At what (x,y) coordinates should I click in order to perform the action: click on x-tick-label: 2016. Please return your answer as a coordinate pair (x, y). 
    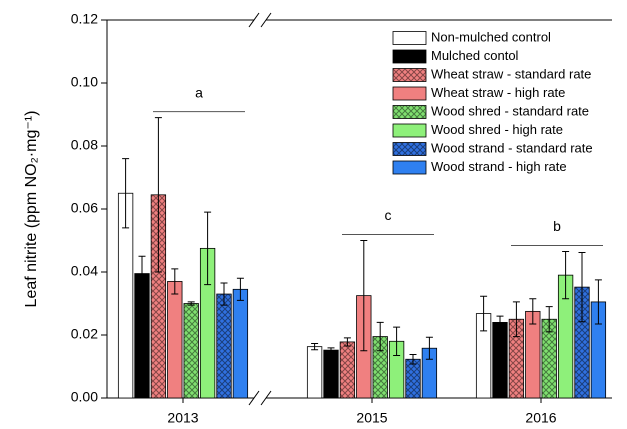
    Looking at the image, I should click on (540, 418).